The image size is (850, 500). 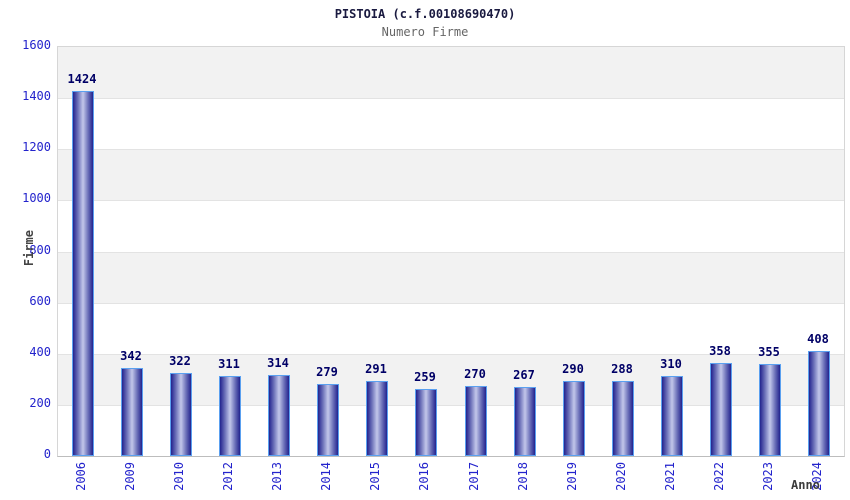 What do you see at coordinates (180, 361) in the screenshot?
I see `bar-value-label: 322` at bounding box center [180, 361].